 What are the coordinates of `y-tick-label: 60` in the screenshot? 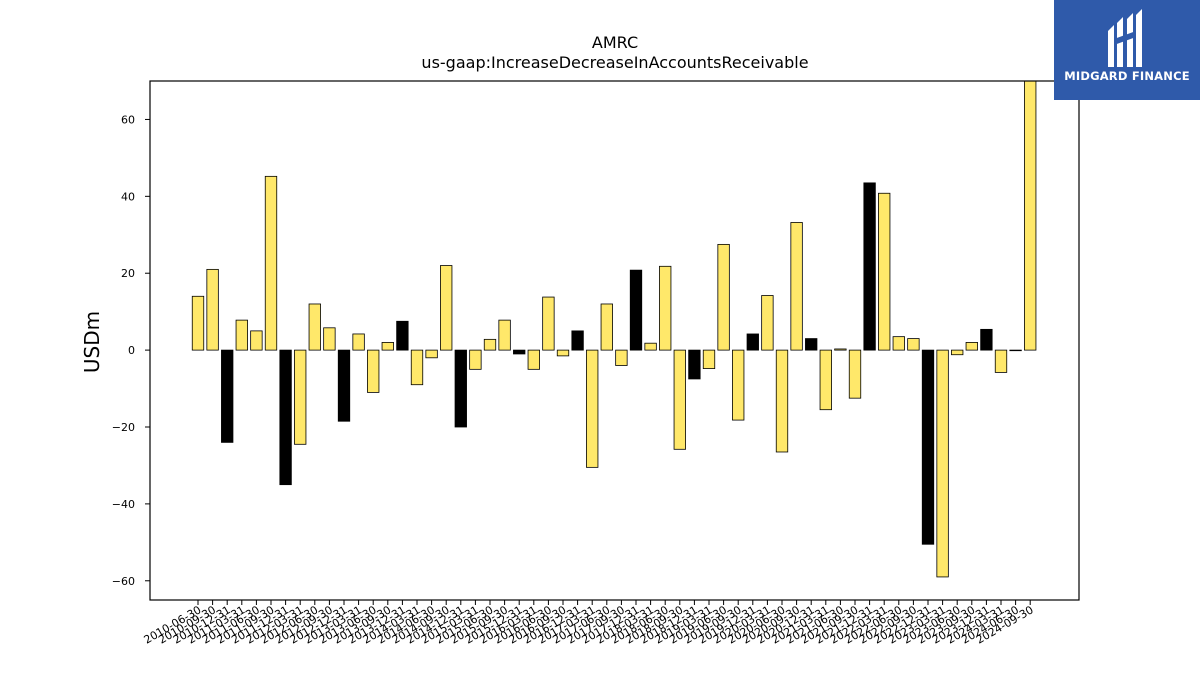 It's located at (128, 119).